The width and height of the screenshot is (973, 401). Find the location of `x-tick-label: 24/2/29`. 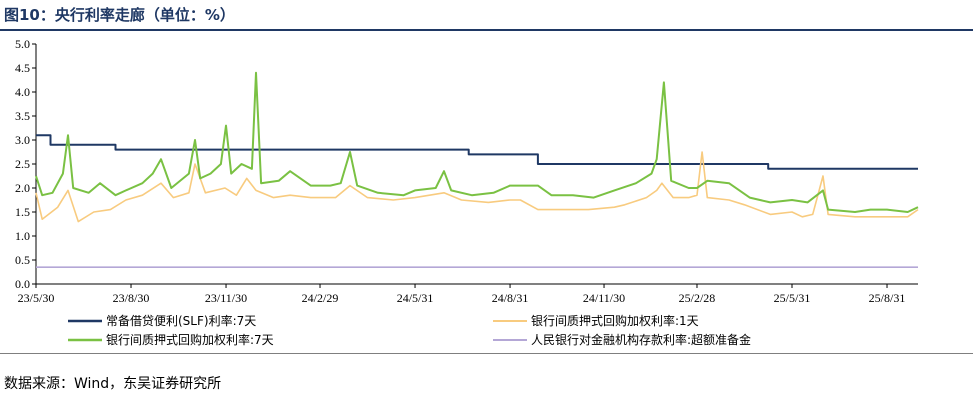

x-tick-label: 24/2/29 is located at coordinates (320, 298).